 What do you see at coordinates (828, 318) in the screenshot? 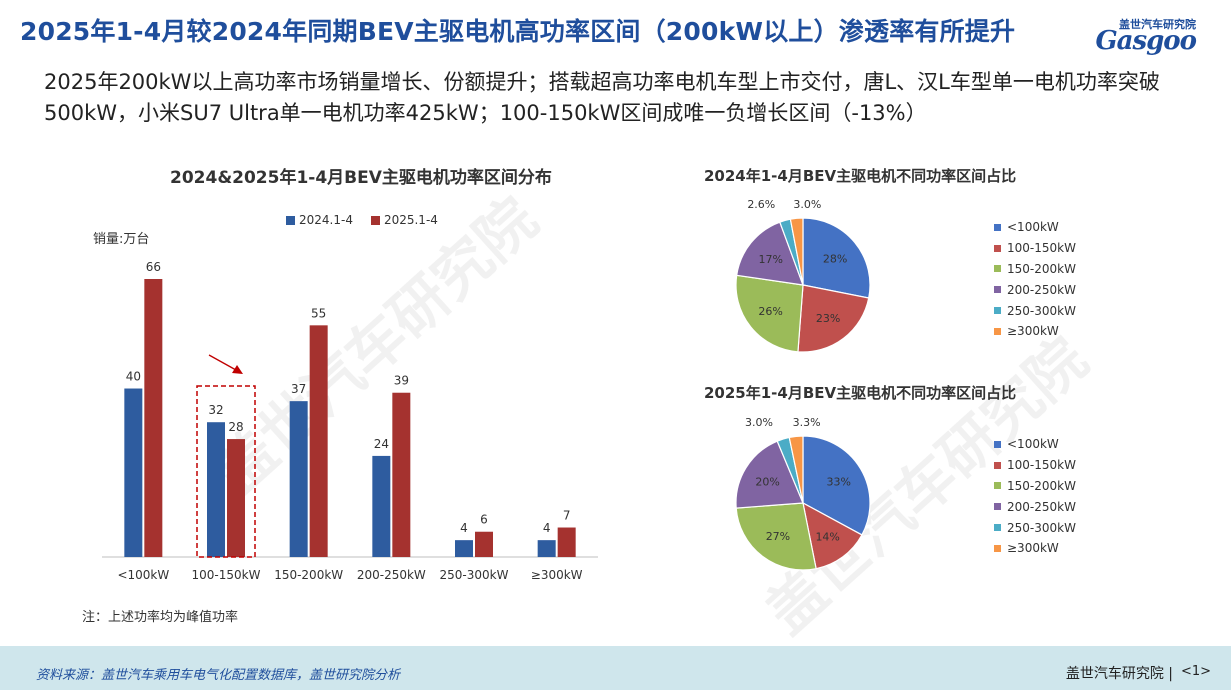
I see `pie-value-label: 23%` at bounding box center [828, 318].